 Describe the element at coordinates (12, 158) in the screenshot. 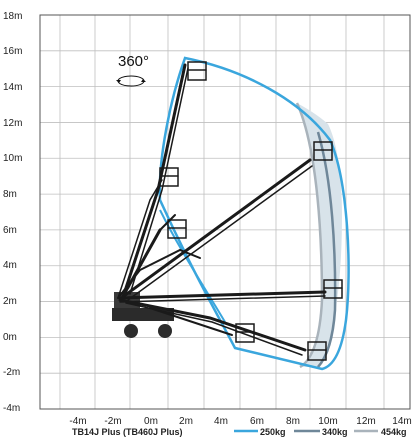

I see `y-tick-label: 10m` at that location.